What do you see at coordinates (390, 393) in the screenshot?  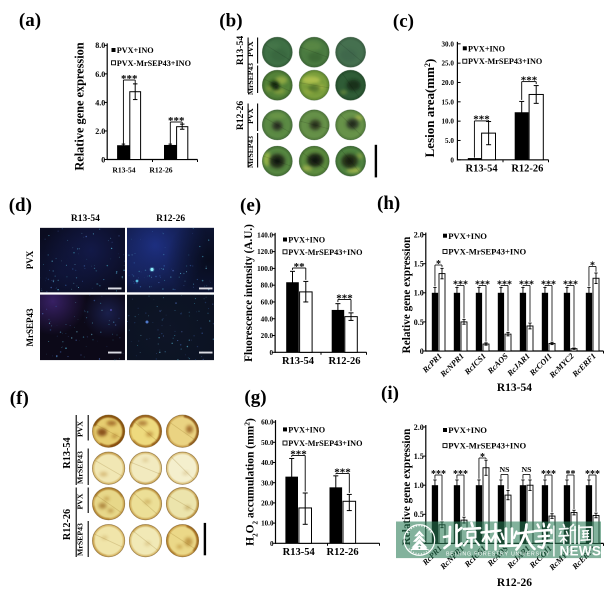 I see `svg-text: (i)` at bounding box center [390, 393].